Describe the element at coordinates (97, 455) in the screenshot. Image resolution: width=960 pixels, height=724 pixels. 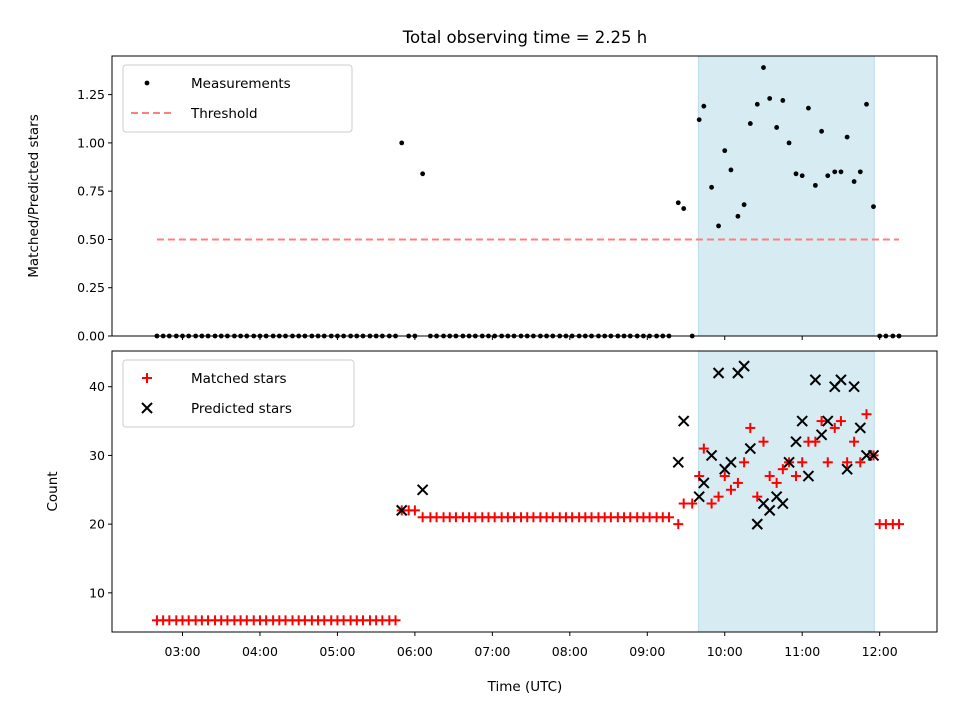
I see `count-y-tick-label: 30` at that location.